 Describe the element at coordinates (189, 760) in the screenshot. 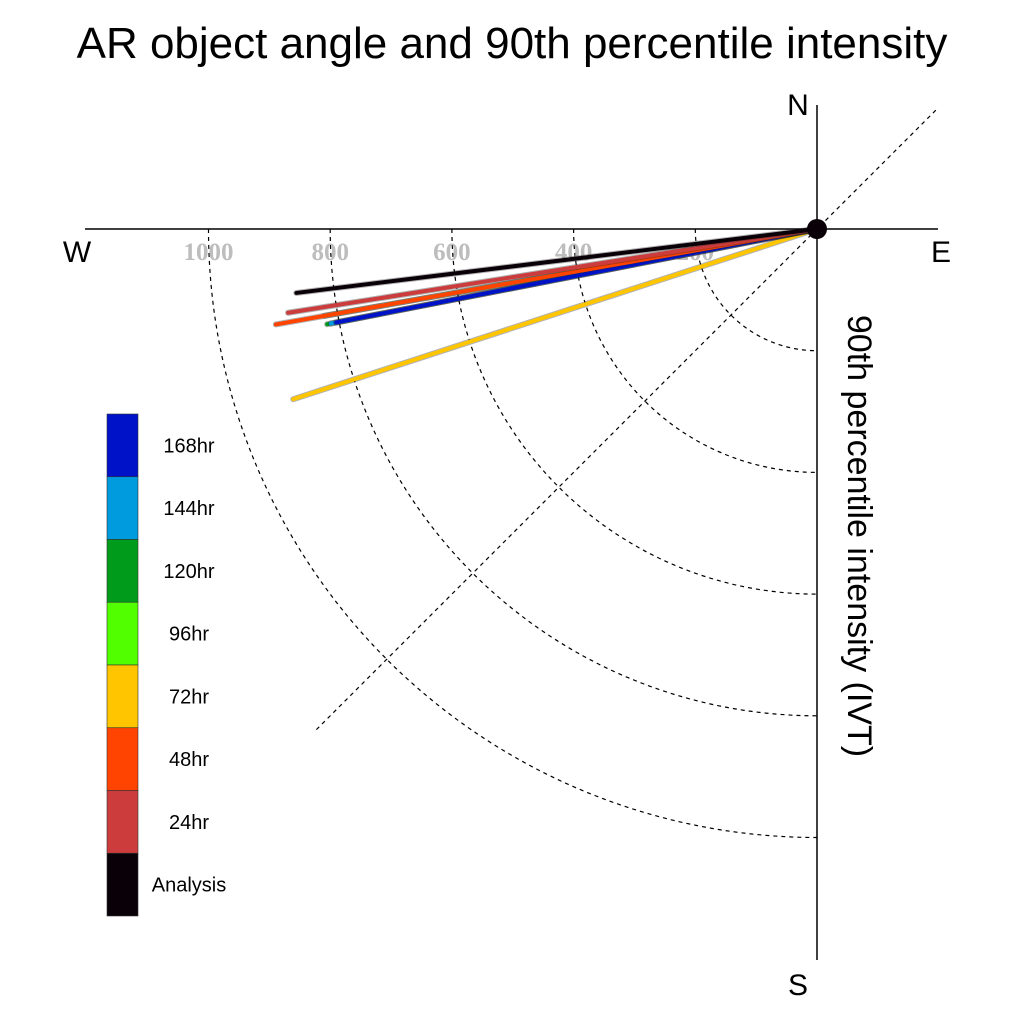

I see `legend-label-48hr: 48hr` at that location.